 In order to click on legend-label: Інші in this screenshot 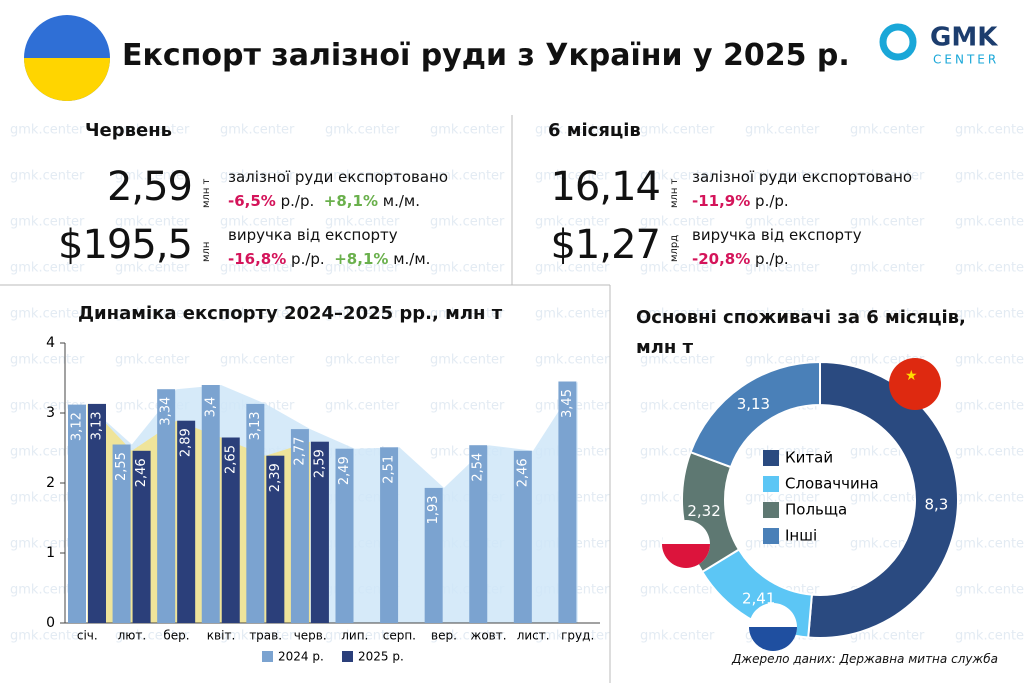, I will do `click(801, 536)`.